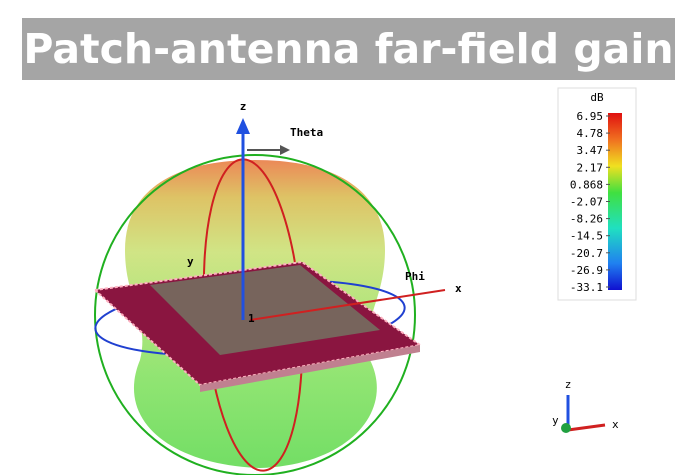 This screenshot has width=687, height=475. I want to click on origin-label: 1, so click(251, 318).